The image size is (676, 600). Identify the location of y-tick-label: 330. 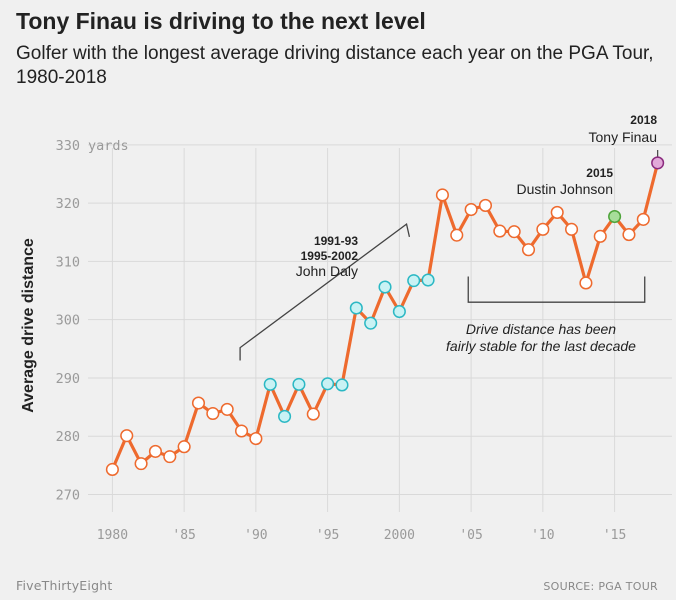
(68, 146).